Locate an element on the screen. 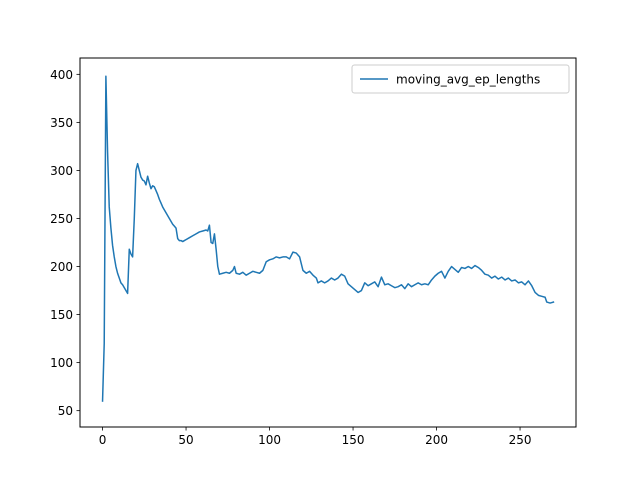 This screenshot has height=480, width=640. y-tick-label: 250 is located at coordinates (61, 219).